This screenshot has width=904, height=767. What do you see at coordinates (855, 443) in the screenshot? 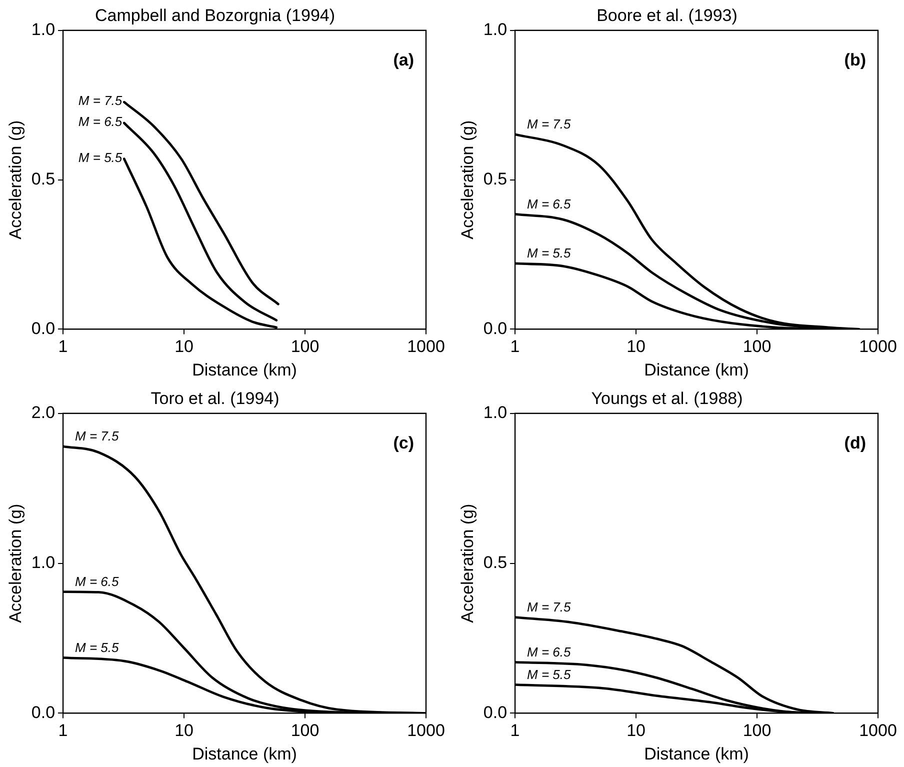
I see `annotation: (d)` at bounding box center [855, 443].